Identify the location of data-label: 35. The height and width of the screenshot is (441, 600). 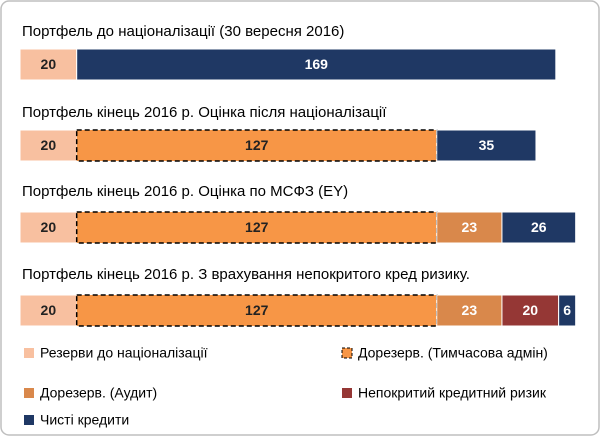
(487, 145).